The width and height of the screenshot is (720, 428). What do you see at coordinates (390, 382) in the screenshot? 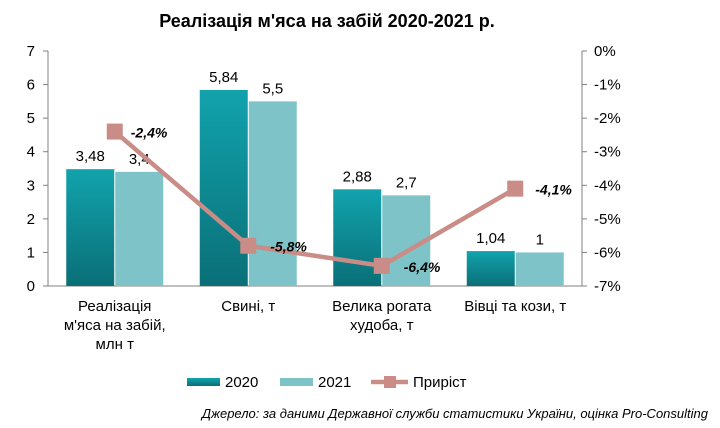
I see `legend-marker-growth` at bounding box center [390, 382].